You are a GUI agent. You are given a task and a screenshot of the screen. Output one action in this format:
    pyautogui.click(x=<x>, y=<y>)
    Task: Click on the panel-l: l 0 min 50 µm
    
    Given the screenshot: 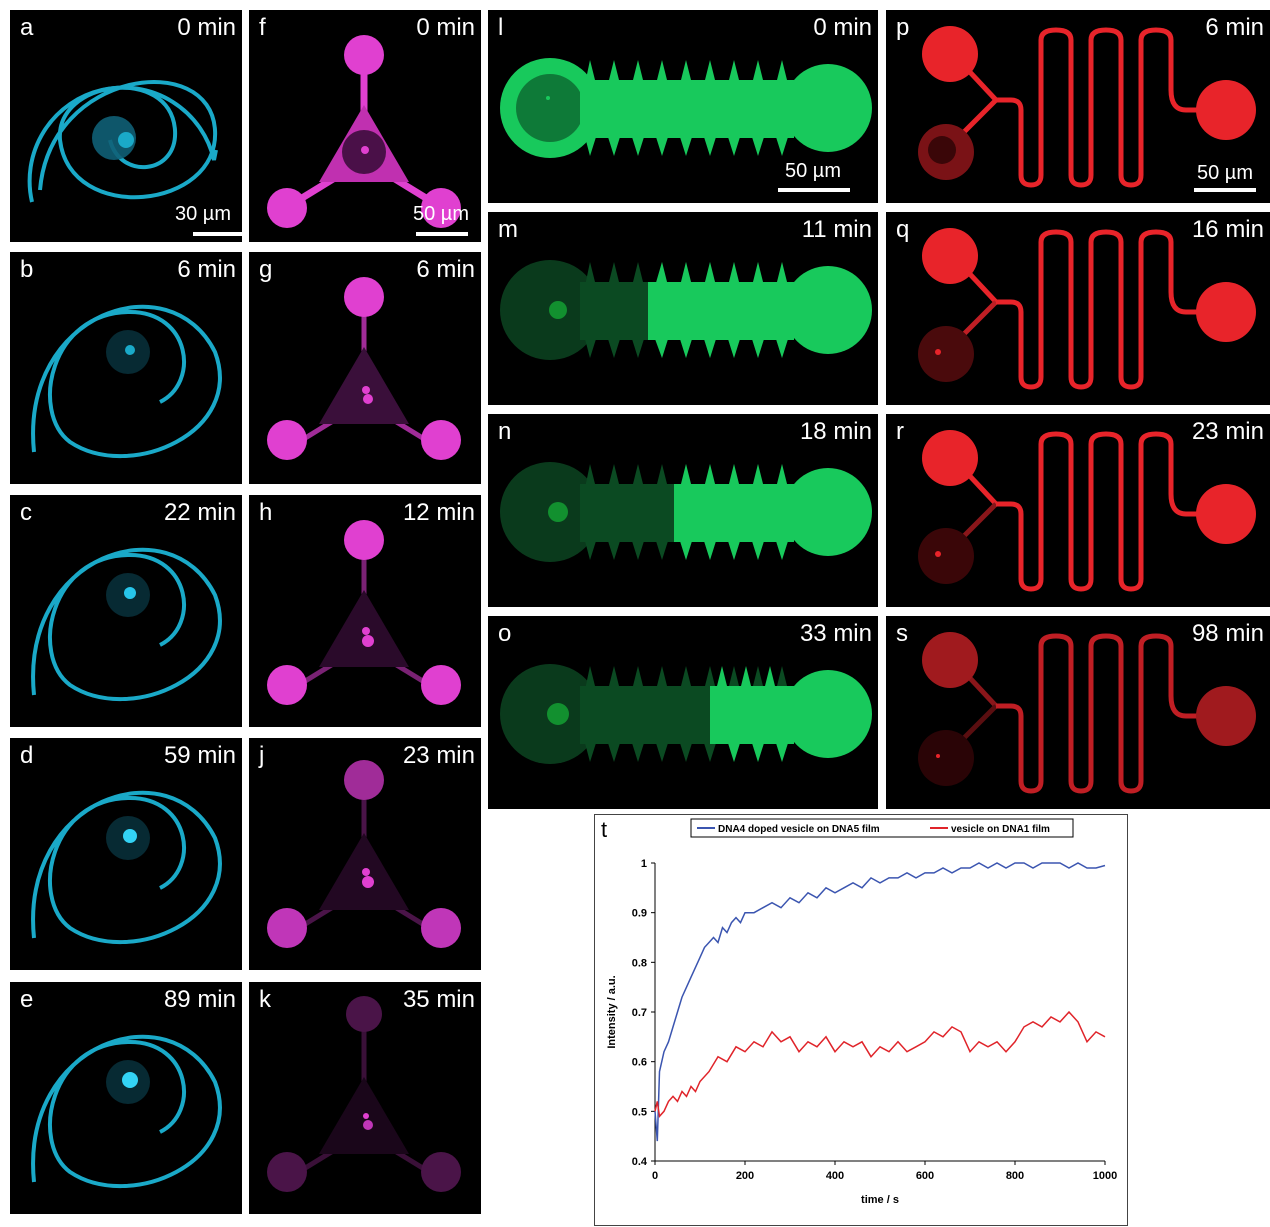 What is the action you would take?
    pyautogui.click(x=683, y=106)
    